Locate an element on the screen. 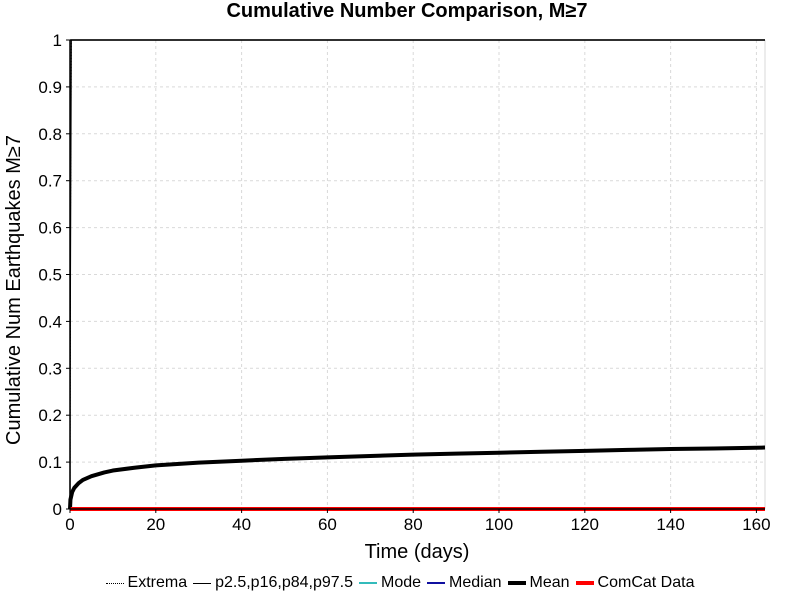 The height and width of the screenshot is (600, 800). legend-label: Median is located at coordinates (475, 582).